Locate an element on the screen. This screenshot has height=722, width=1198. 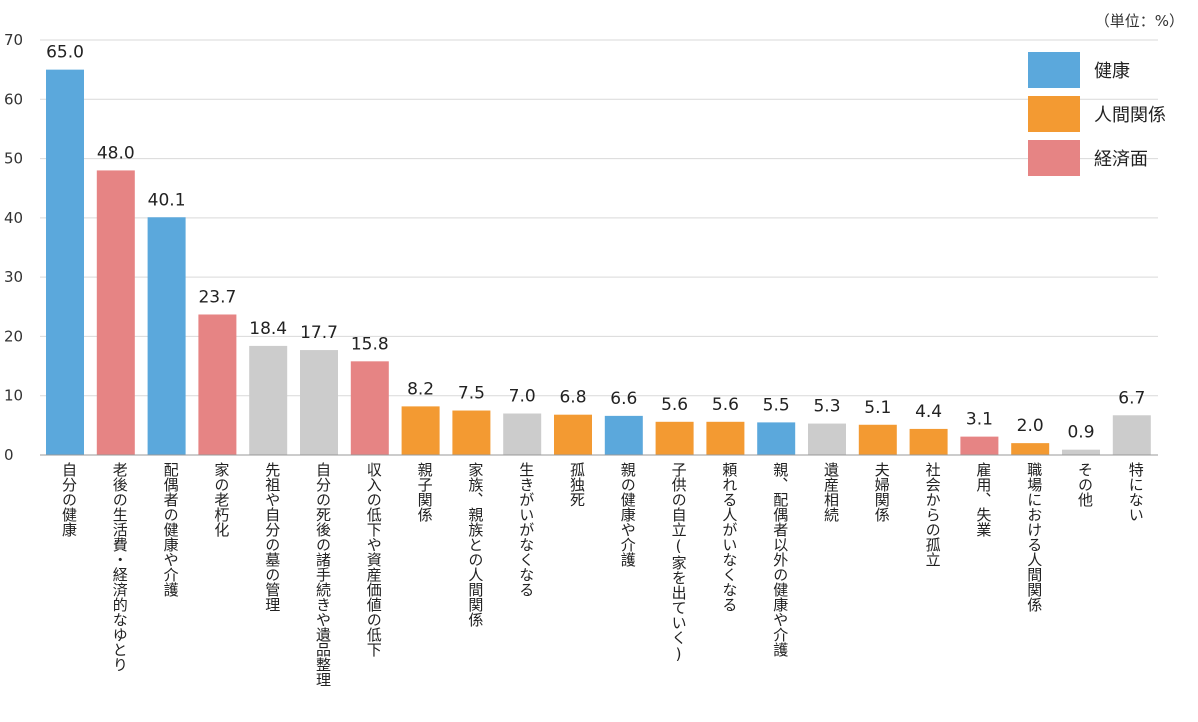
y-tick-label: 60 is located at coordinates (13, 99).